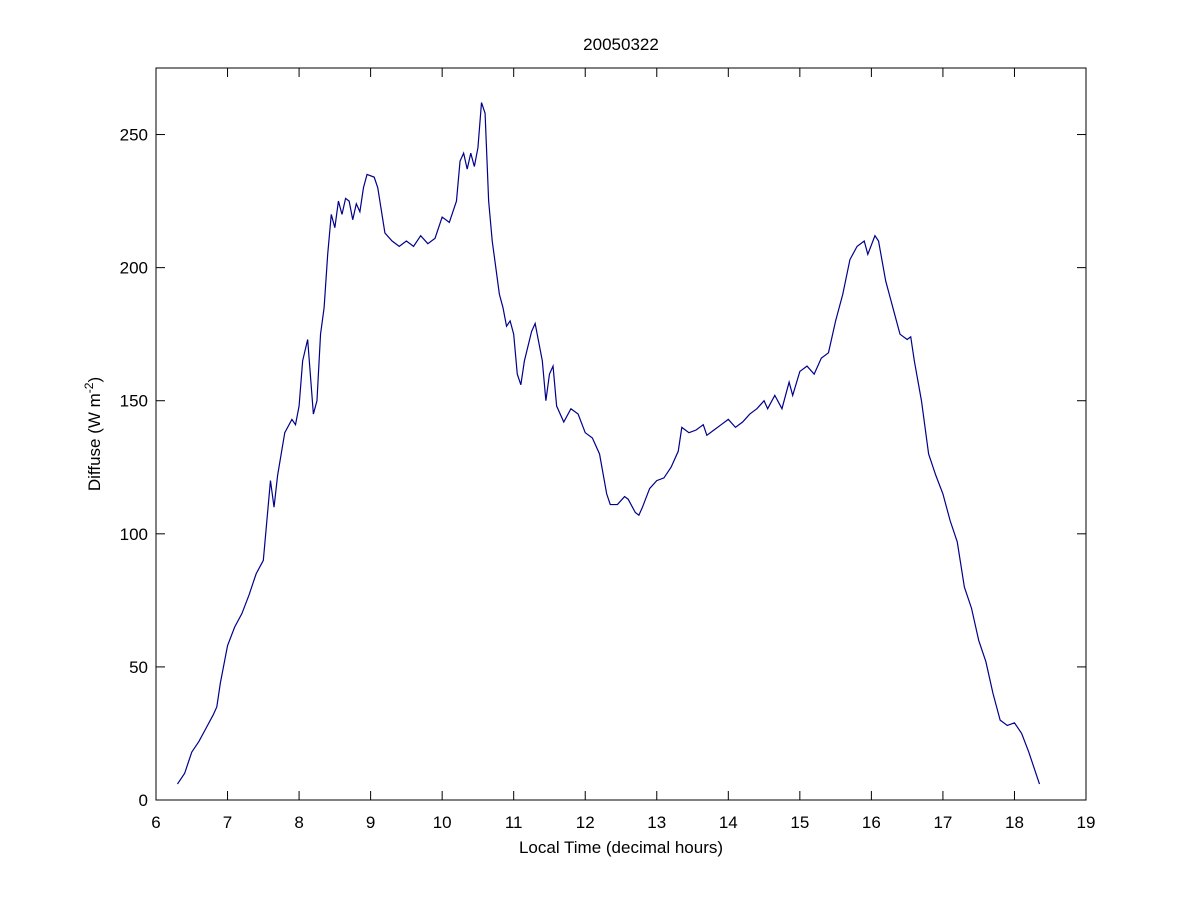  Describe the element at coordinates (370, 822) in the screenshot. I see `x-tick-label: 9` at that location.